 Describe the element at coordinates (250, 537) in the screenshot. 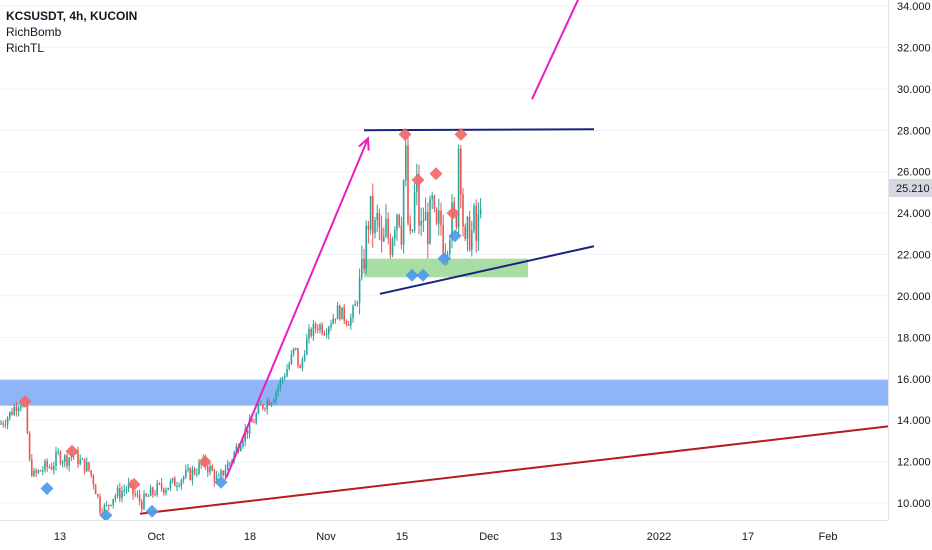

I see `time-tick-label: 18` at that location.